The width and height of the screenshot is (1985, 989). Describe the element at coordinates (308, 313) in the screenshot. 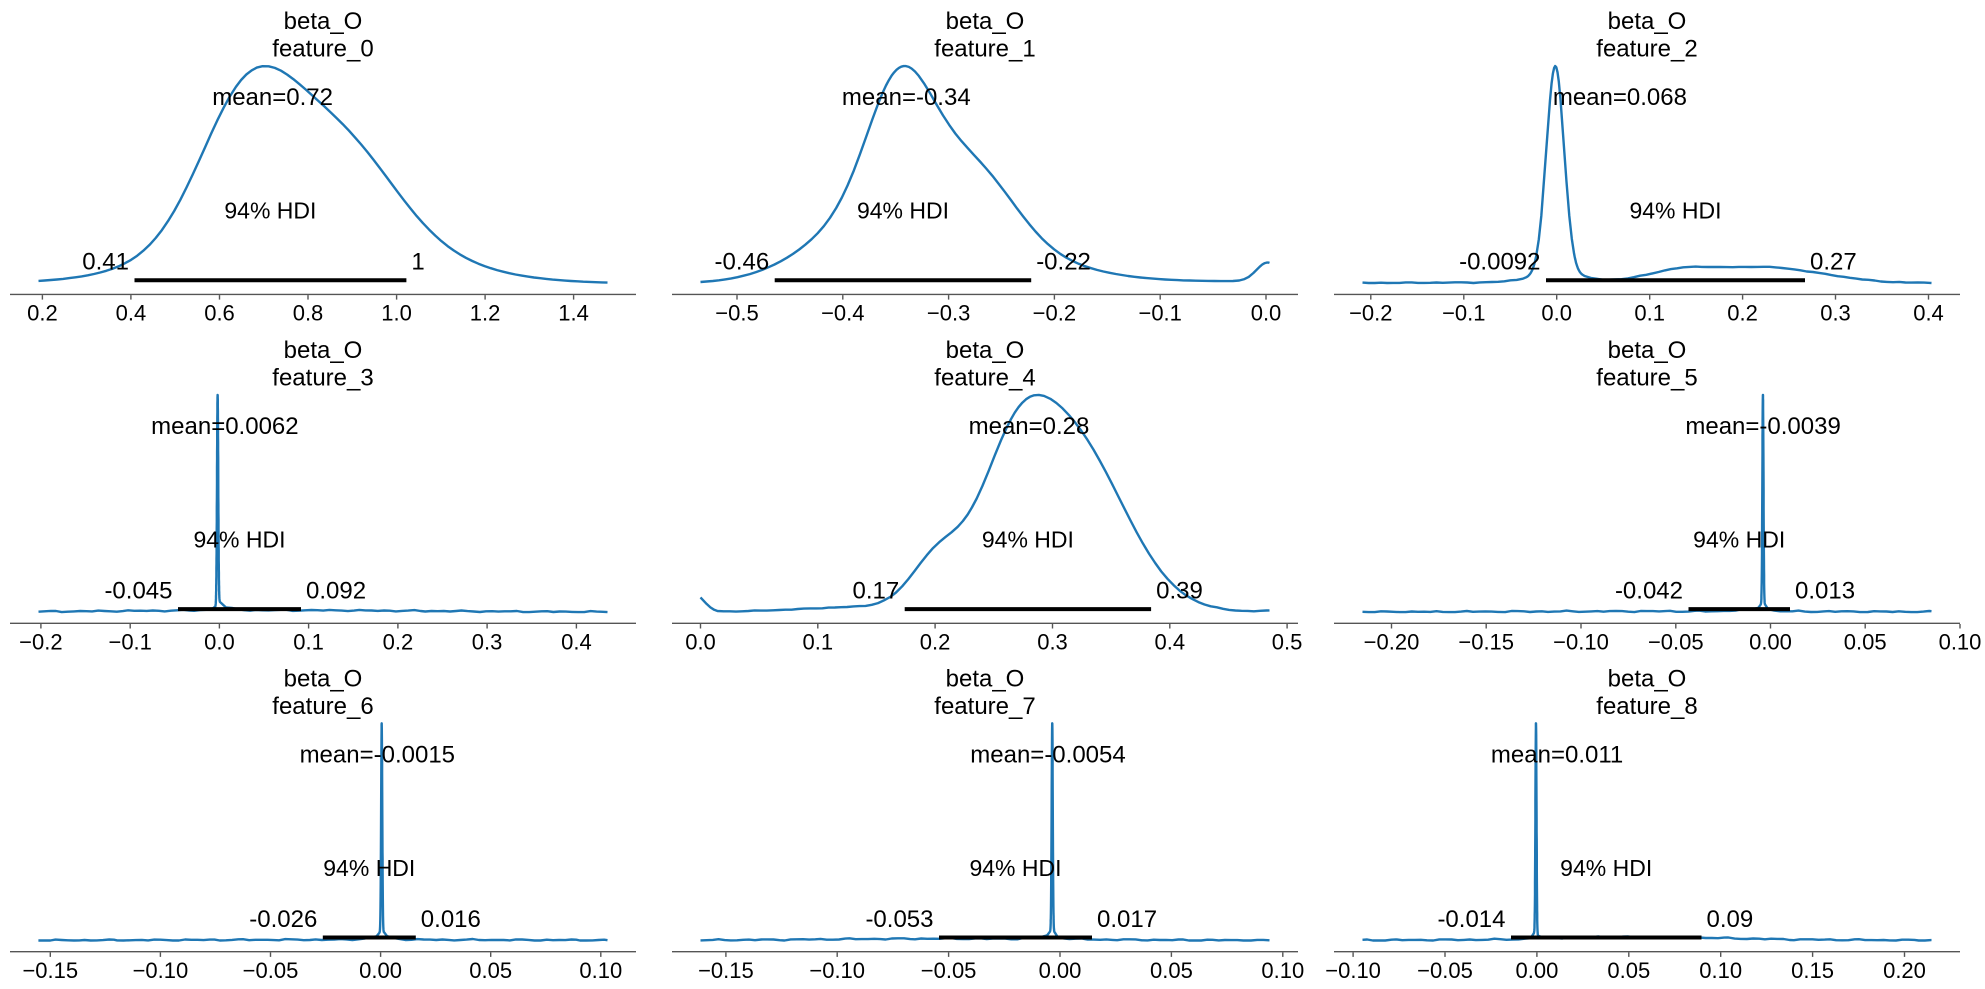

I see `svg-text: 0.8` at that location.